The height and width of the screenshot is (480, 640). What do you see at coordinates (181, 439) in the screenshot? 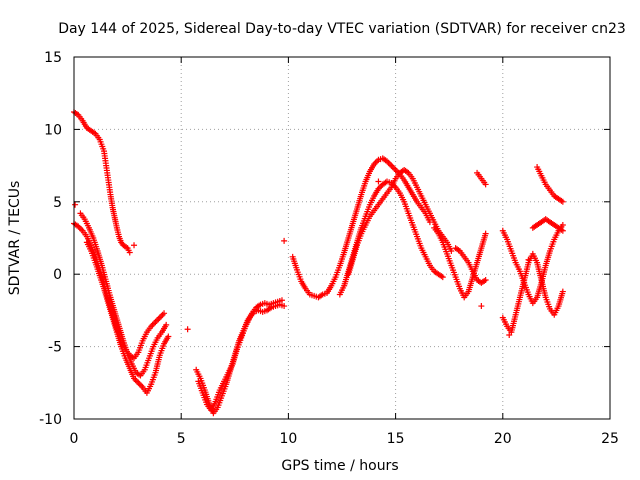
I see `x-tick-label: 5` at bounding box center [181, 439].